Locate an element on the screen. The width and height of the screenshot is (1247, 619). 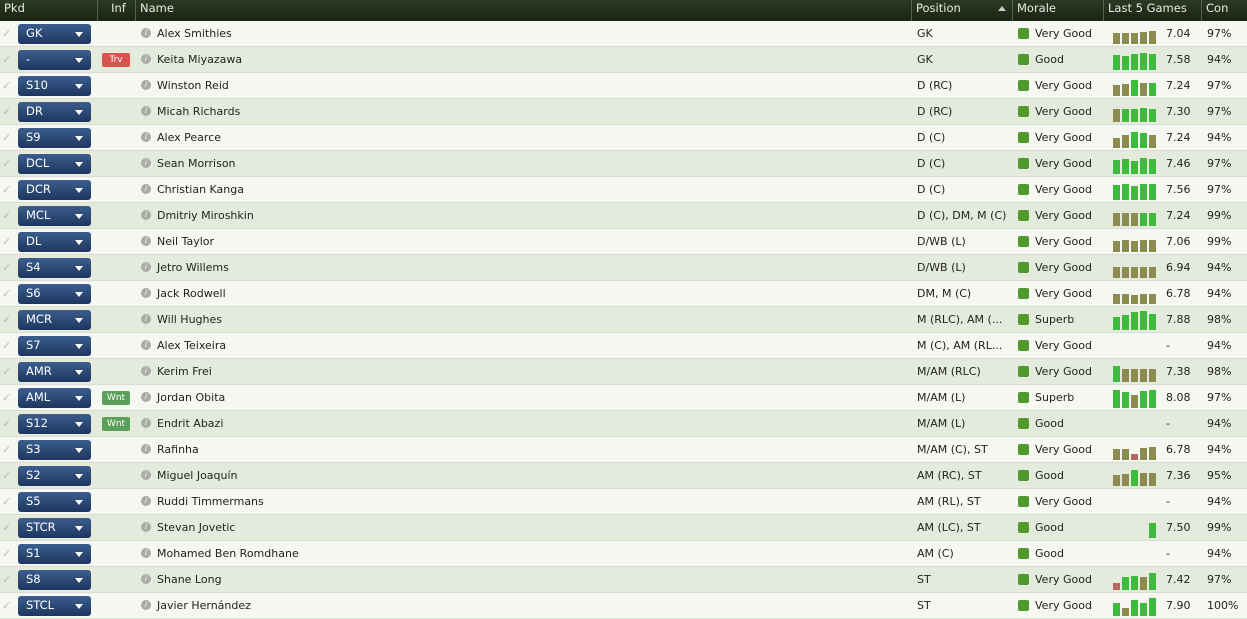
player-name: Will Hughes is located at coordinates (189, 319).